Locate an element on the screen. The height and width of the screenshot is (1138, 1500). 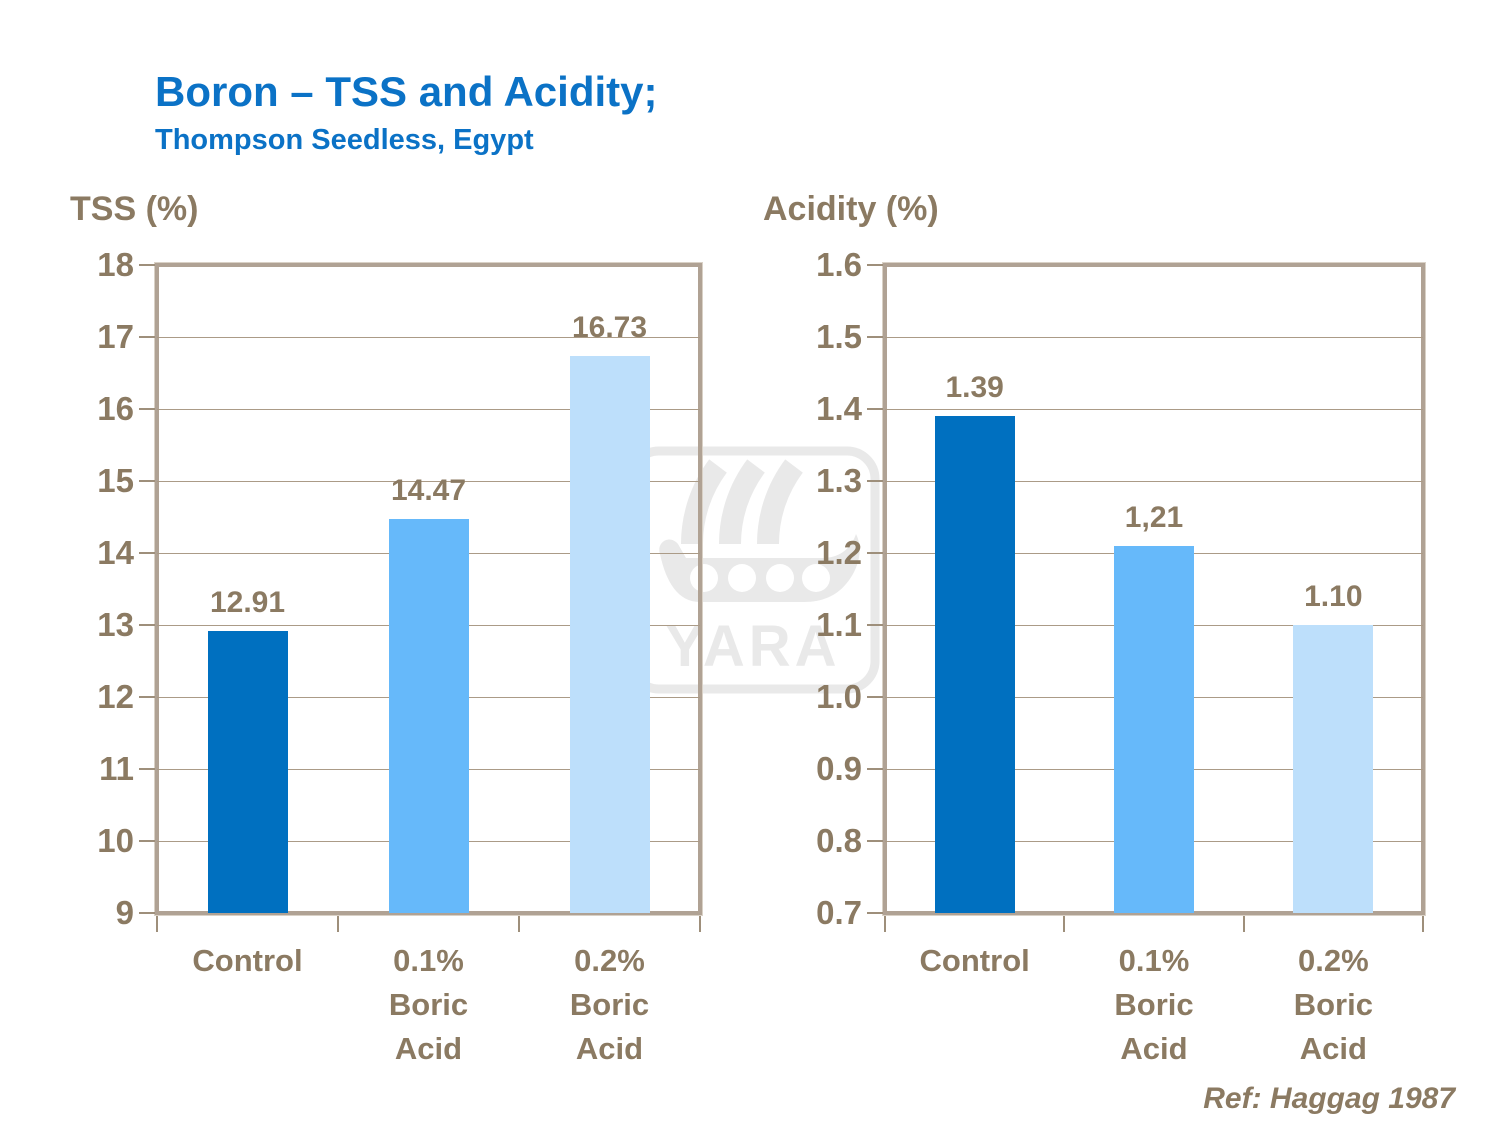
y-axis-tick-label: 13 is located at coordinates (115, 624).